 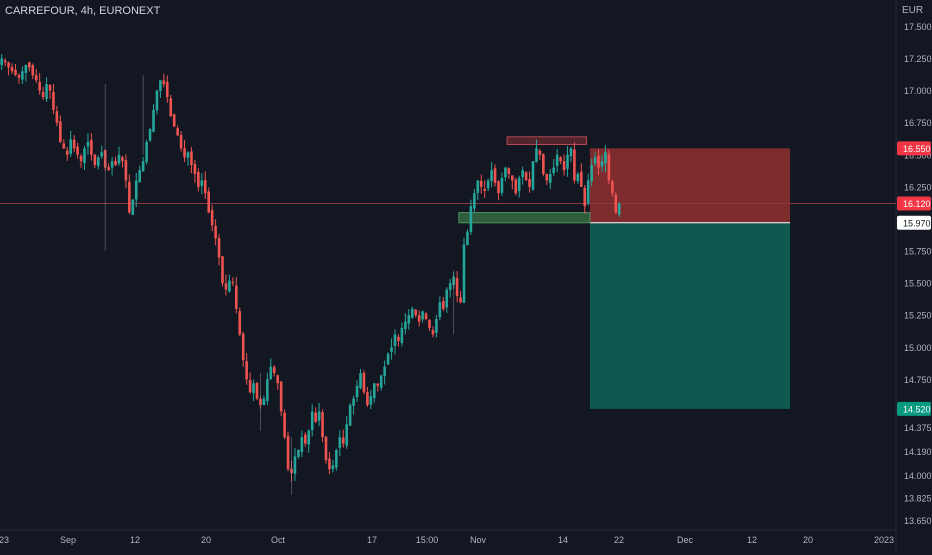 What do you see at coordinates (68, 540) in the screenshot?
I see `x-tick-label: Sep` at bounding box center [68, 540].